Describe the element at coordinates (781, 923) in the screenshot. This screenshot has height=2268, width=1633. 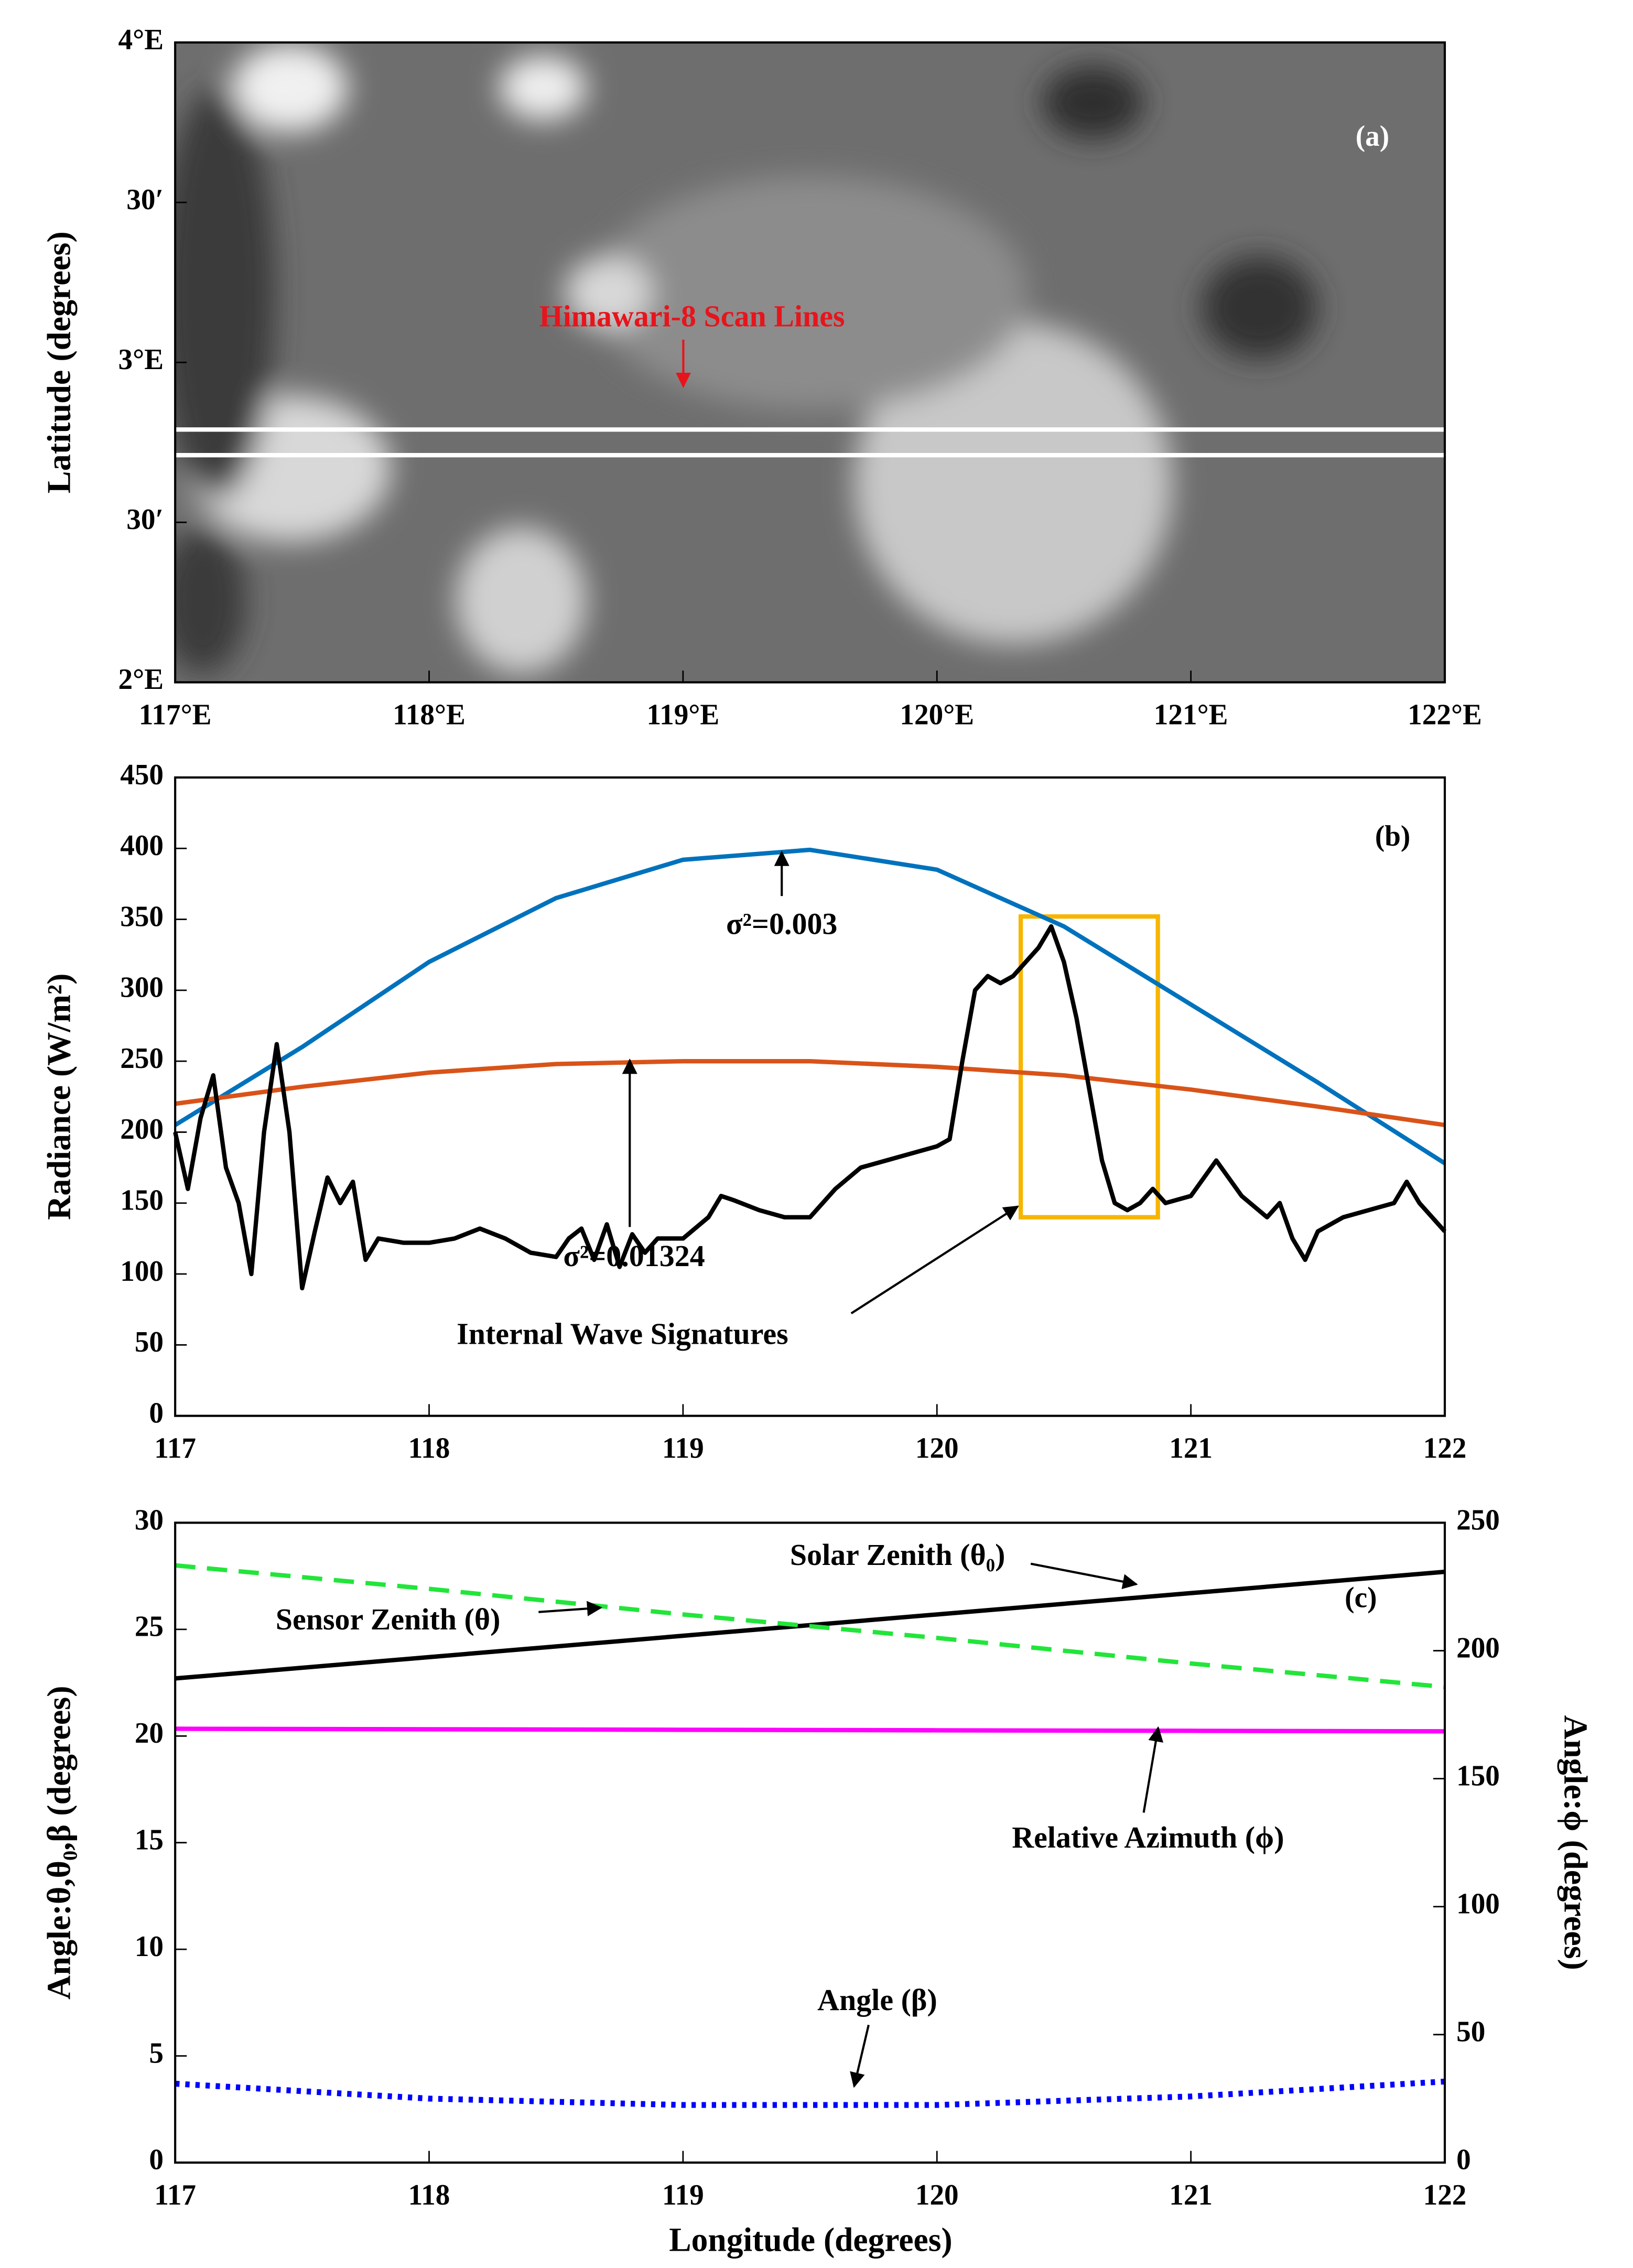
I see `annotation: σ²=0.003` at that location.